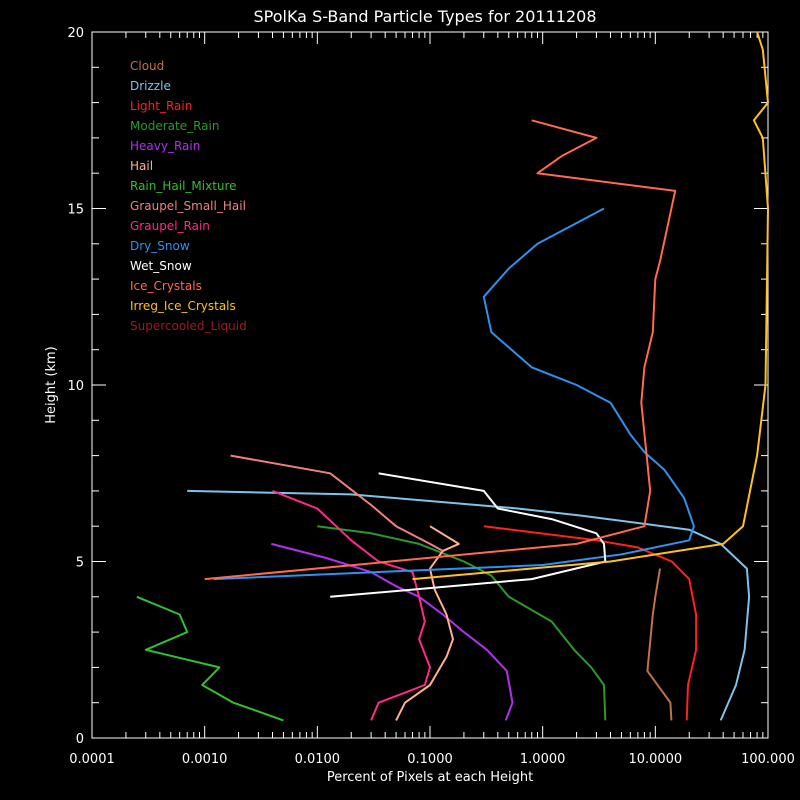 The width and height of the screenshot is (800, 800). I want to click on legend-entry-moderate-rain: Moderate_Rain, so click(174, 126).